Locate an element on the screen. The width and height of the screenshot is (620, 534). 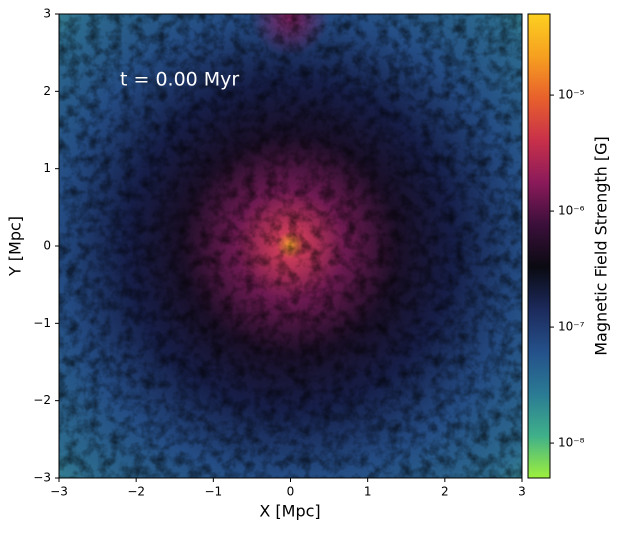
y-tick-label: 3 is located at coordinates (47, 14).